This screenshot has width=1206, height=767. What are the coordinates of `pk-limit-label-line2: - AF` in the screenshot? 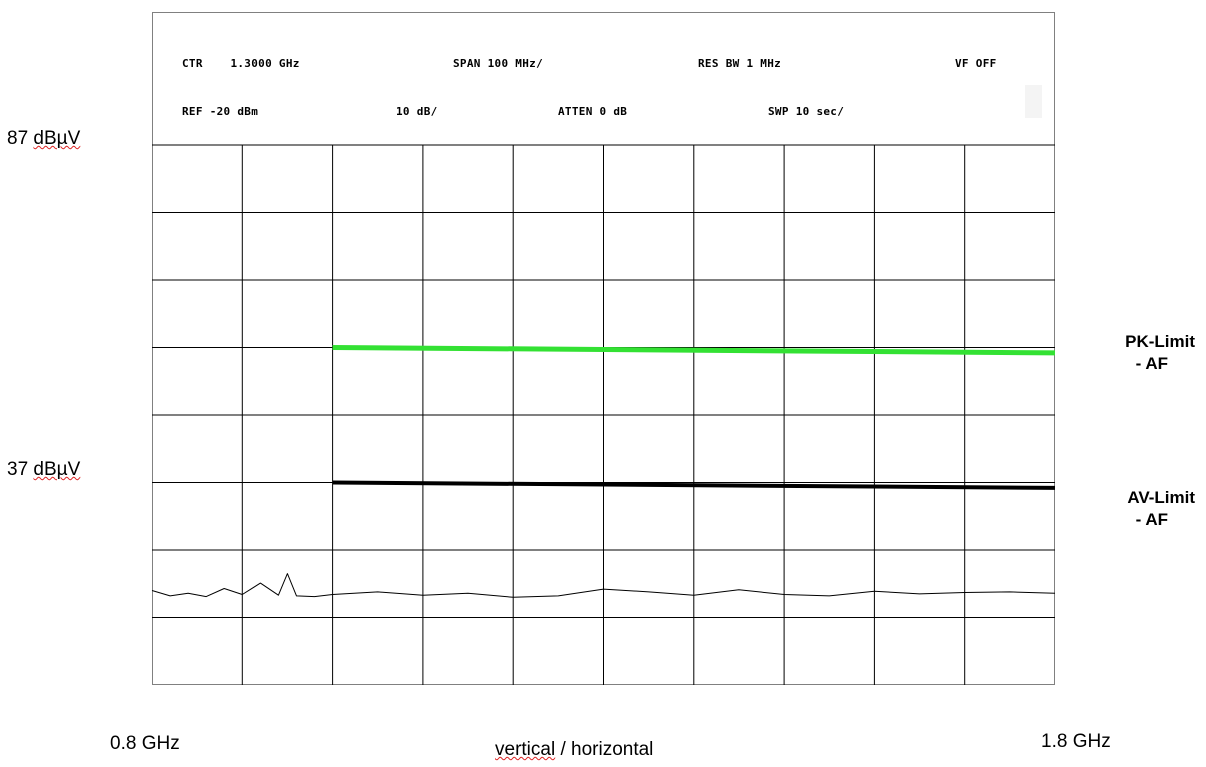 It's located at (1151, 363).